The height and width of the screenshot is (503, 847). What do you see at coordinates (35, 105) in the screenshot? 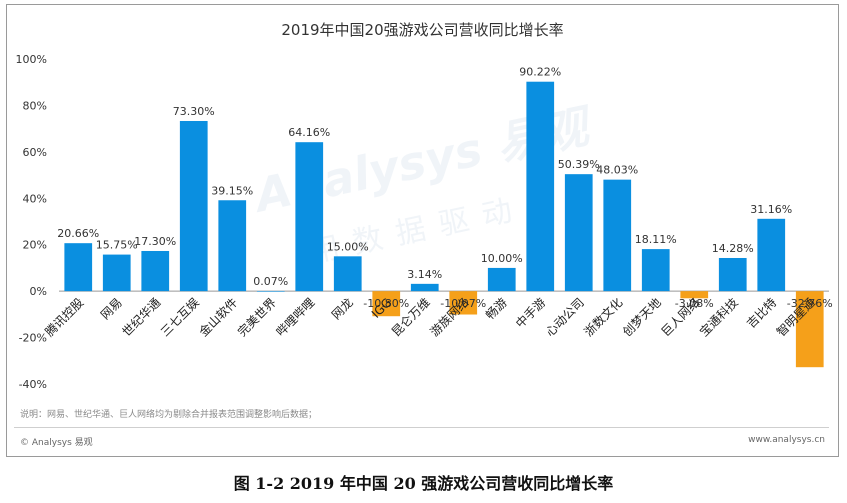
I see `y-tick-label: 80%` at bounding box center [35, 105].